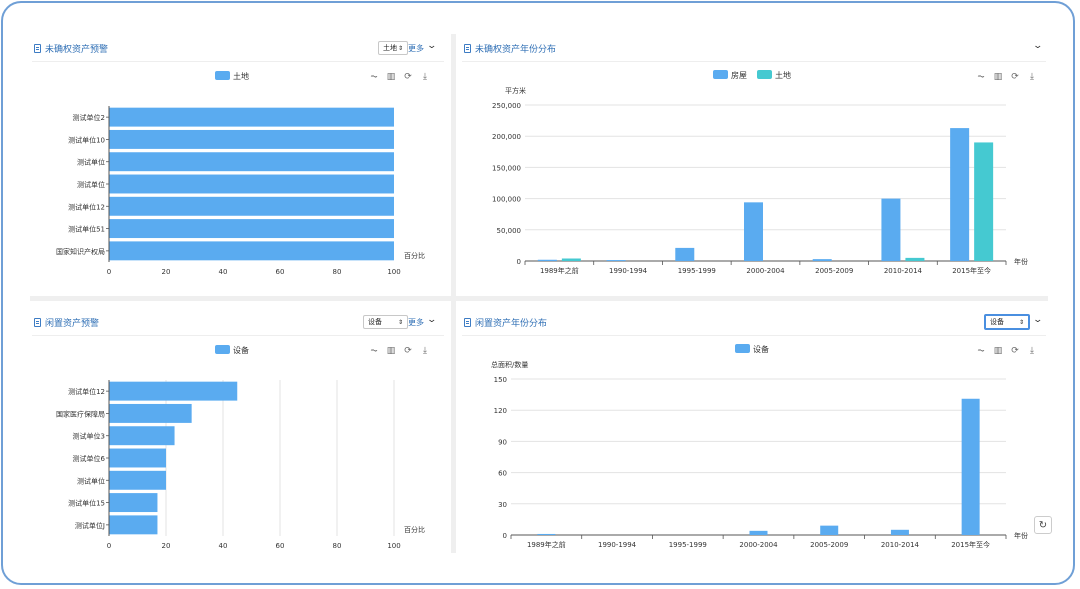 Image resolution: width=1080 pixels, height=589 pixels. I want to click on panel-title: 闲置资产预警, so click(72, 324).